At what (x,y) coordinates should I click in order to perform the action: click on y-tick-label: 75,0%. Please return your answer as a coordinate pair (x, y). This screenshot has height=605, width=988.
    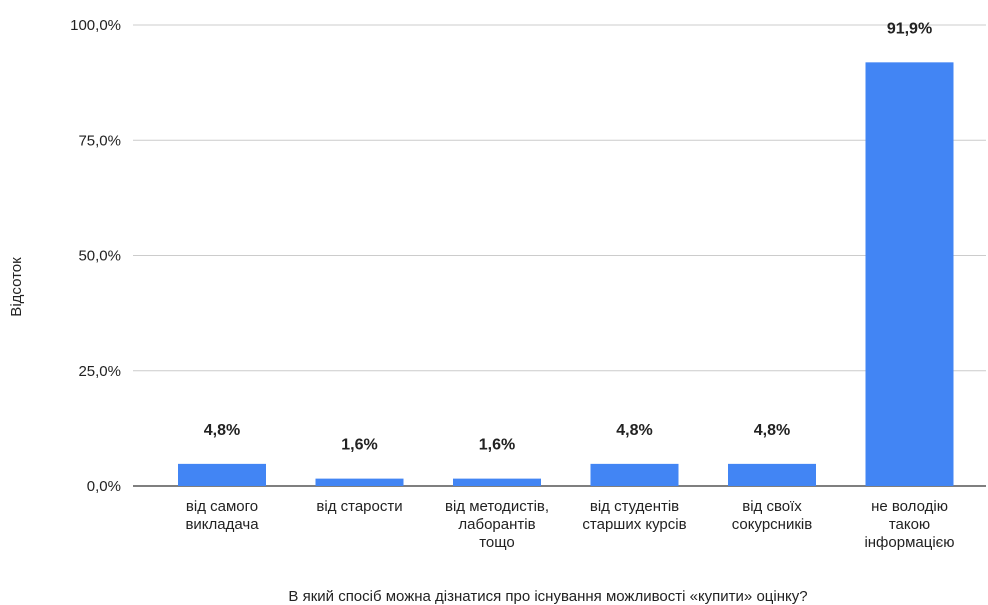
    Looking at the image, I should click on (99, 140).